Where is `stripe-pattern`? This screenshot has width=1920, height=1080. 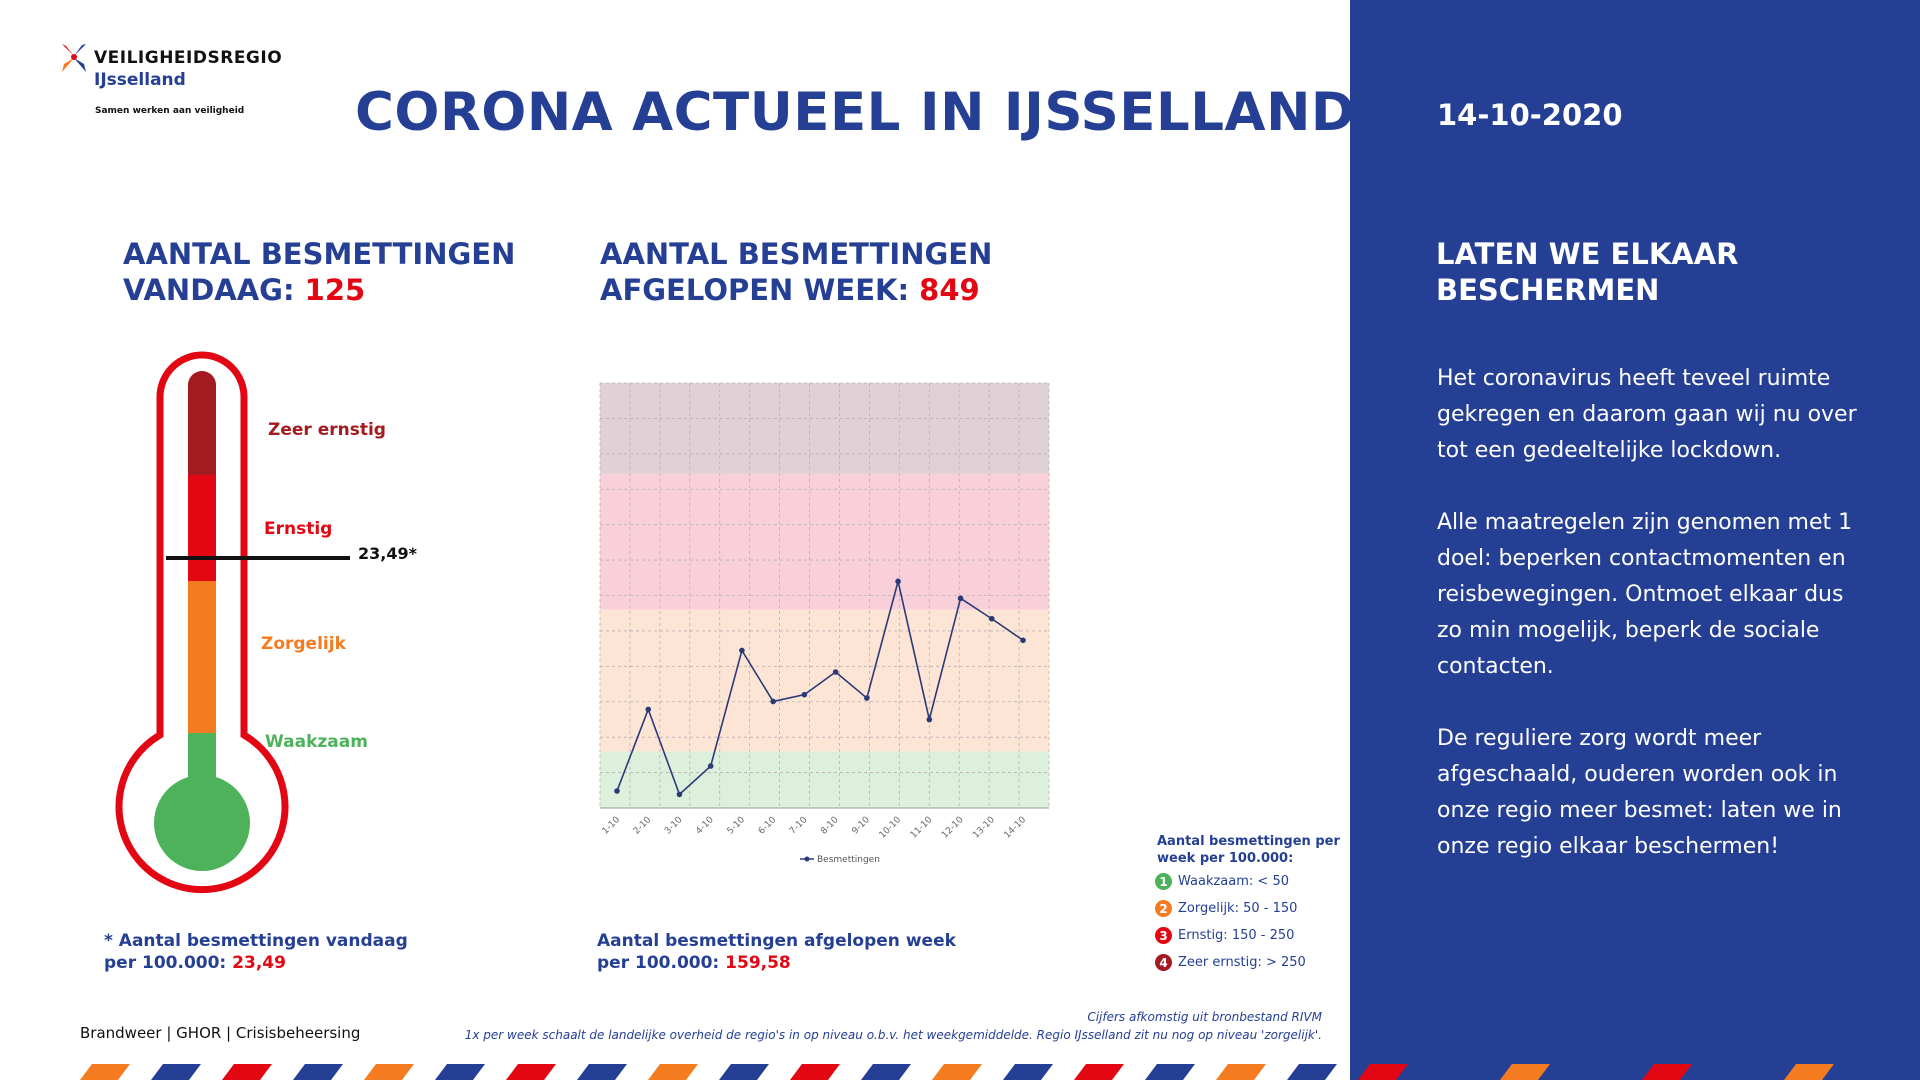 stripe-pattern is located at coordinates (992, 1072).